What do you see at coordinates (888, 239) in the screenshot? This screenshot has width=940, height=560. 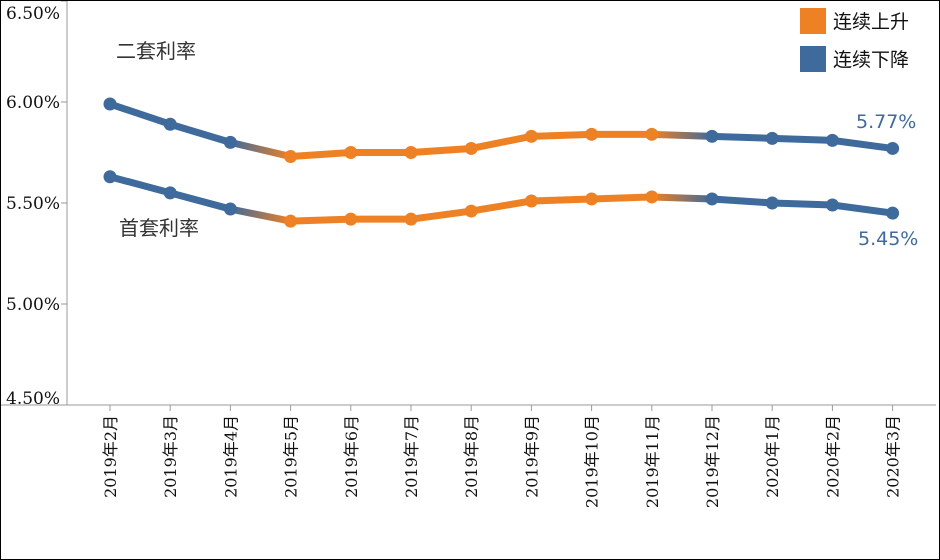 I see `end-label-first-home: 5.45%` at bounding box center [888, 239].